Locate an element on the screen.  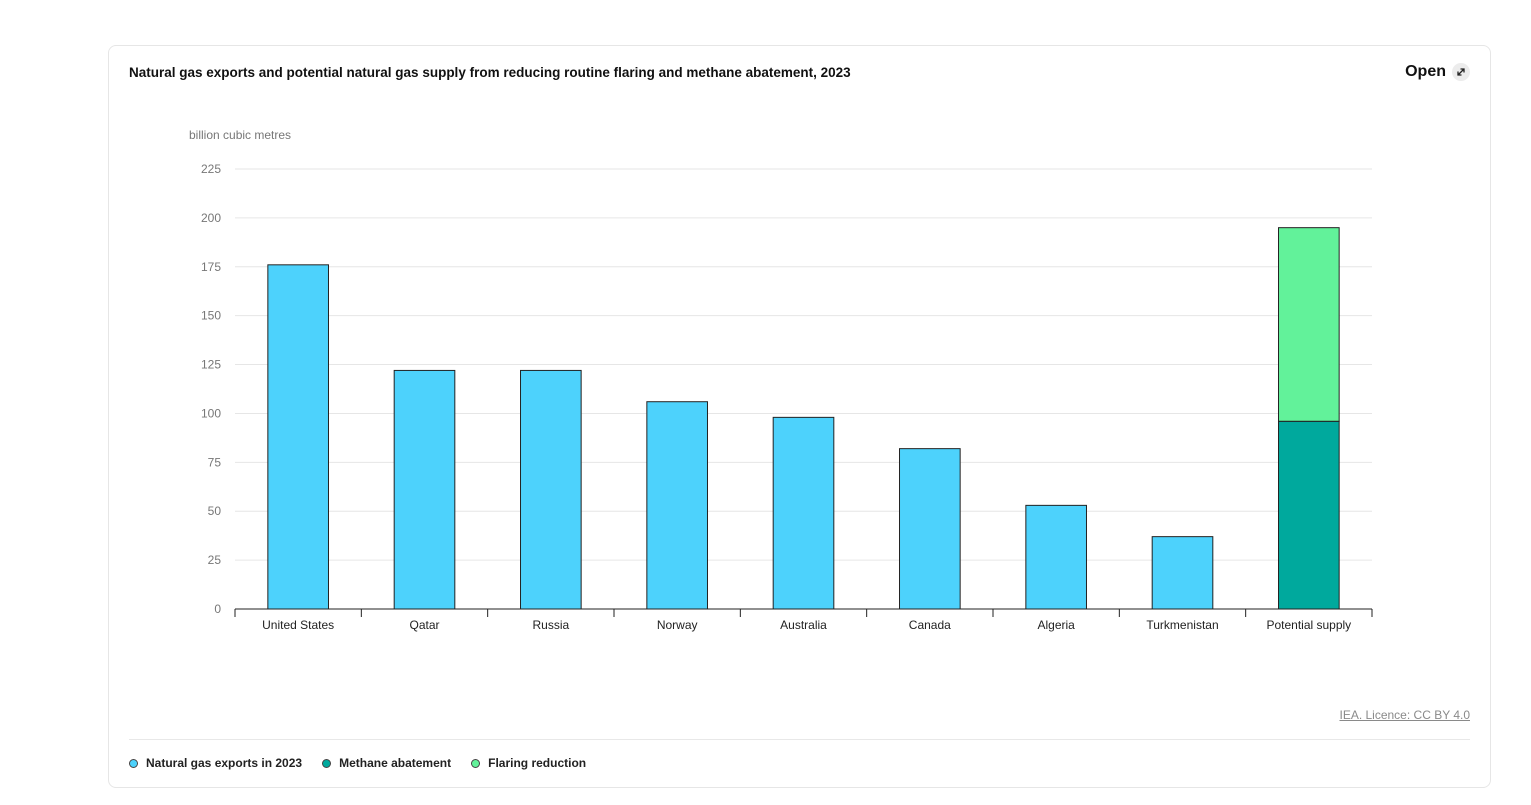
legend-item-methane: Methane abatement is located at coordinates (386, 763).